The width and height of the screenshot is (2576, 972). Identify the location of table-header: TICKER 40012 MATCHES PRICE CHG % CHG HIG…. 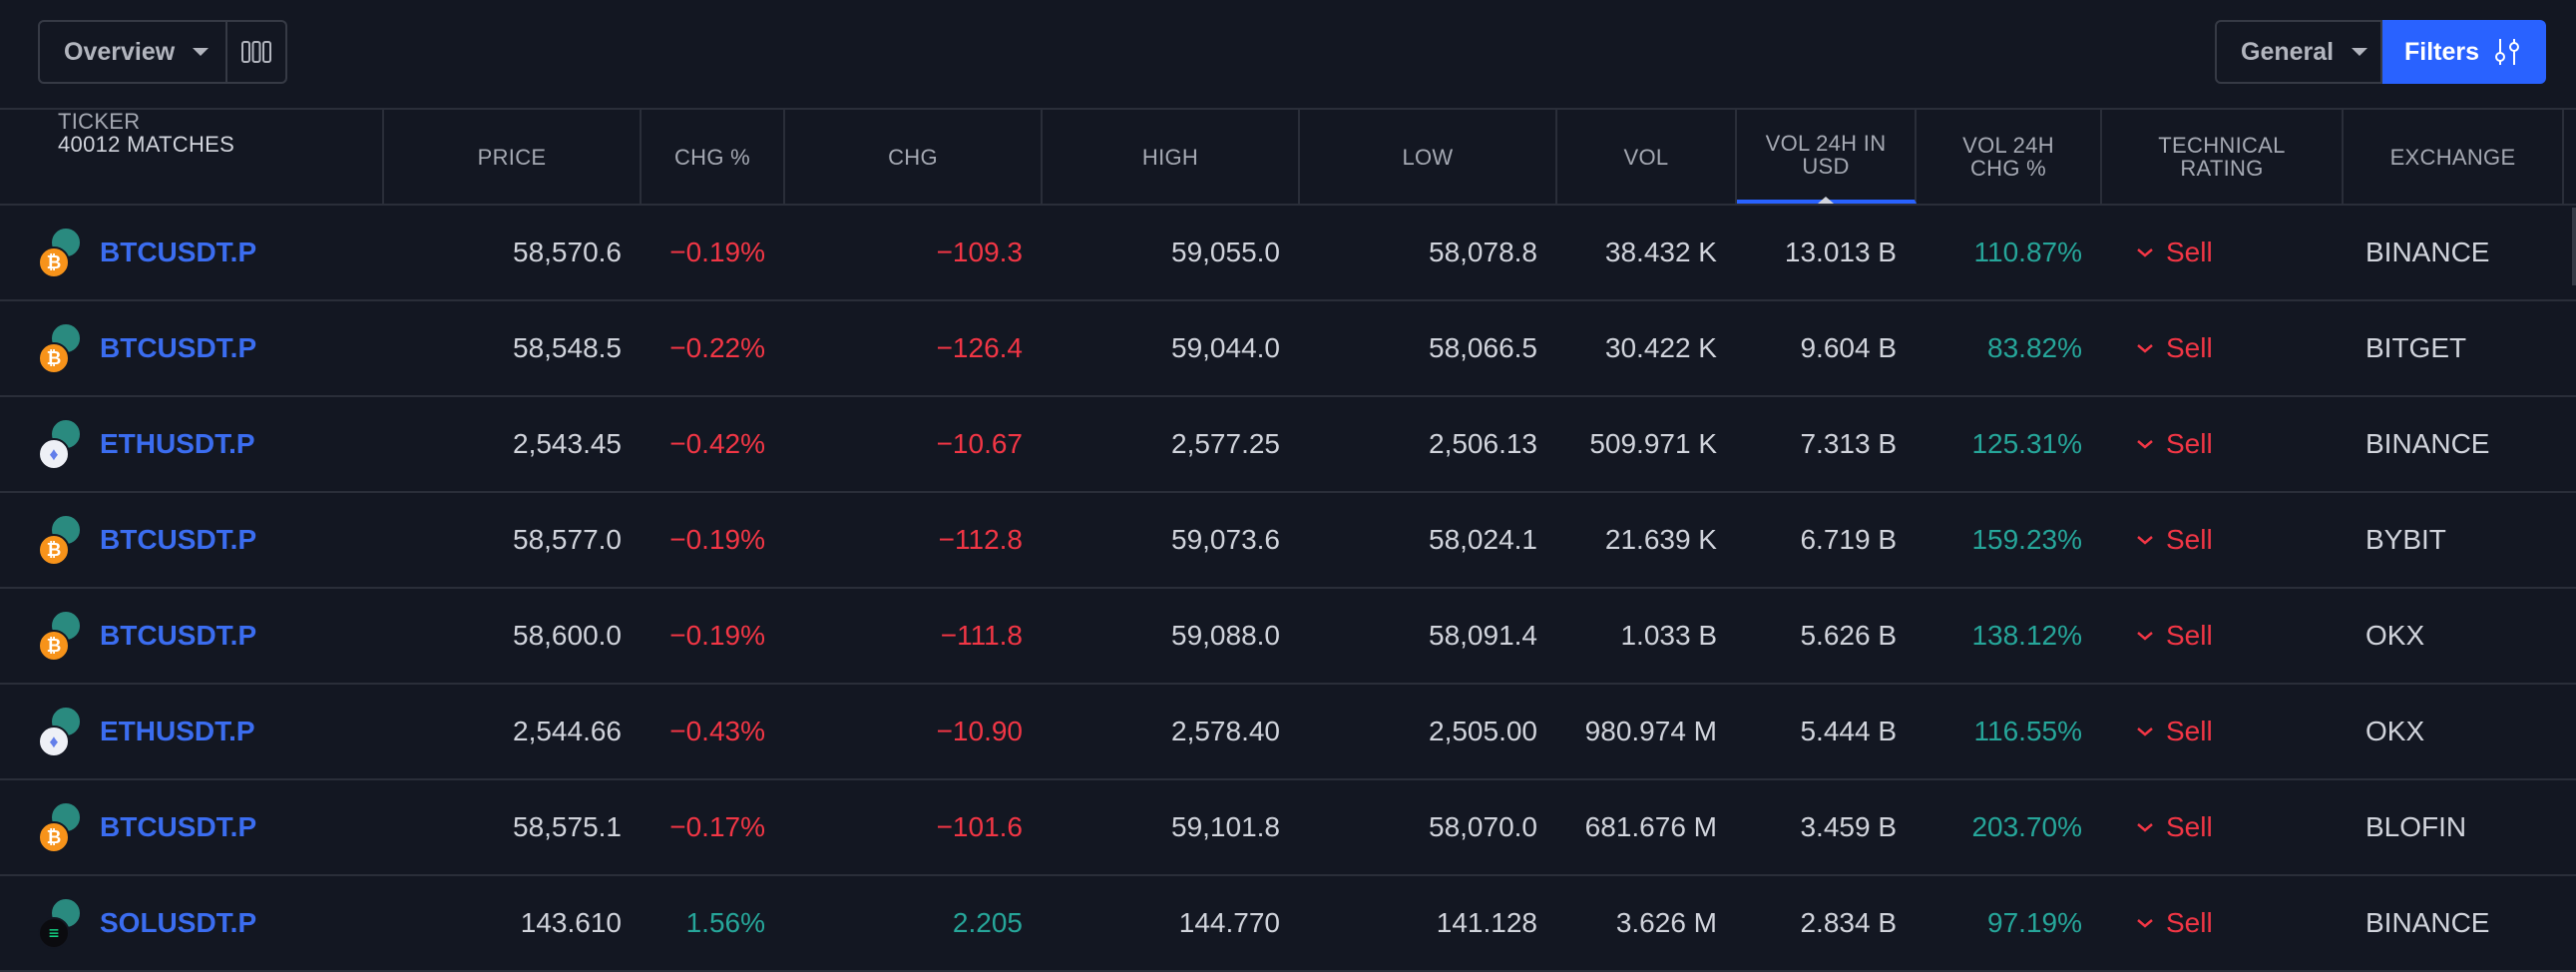
(1288, 158).